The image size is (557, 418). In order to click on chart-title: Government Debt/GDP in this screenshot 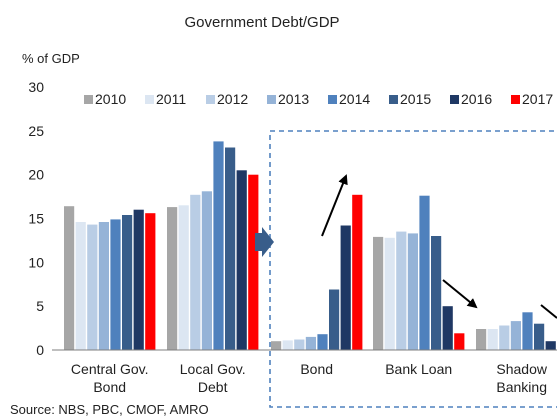, I will do `click(261, 22)`.